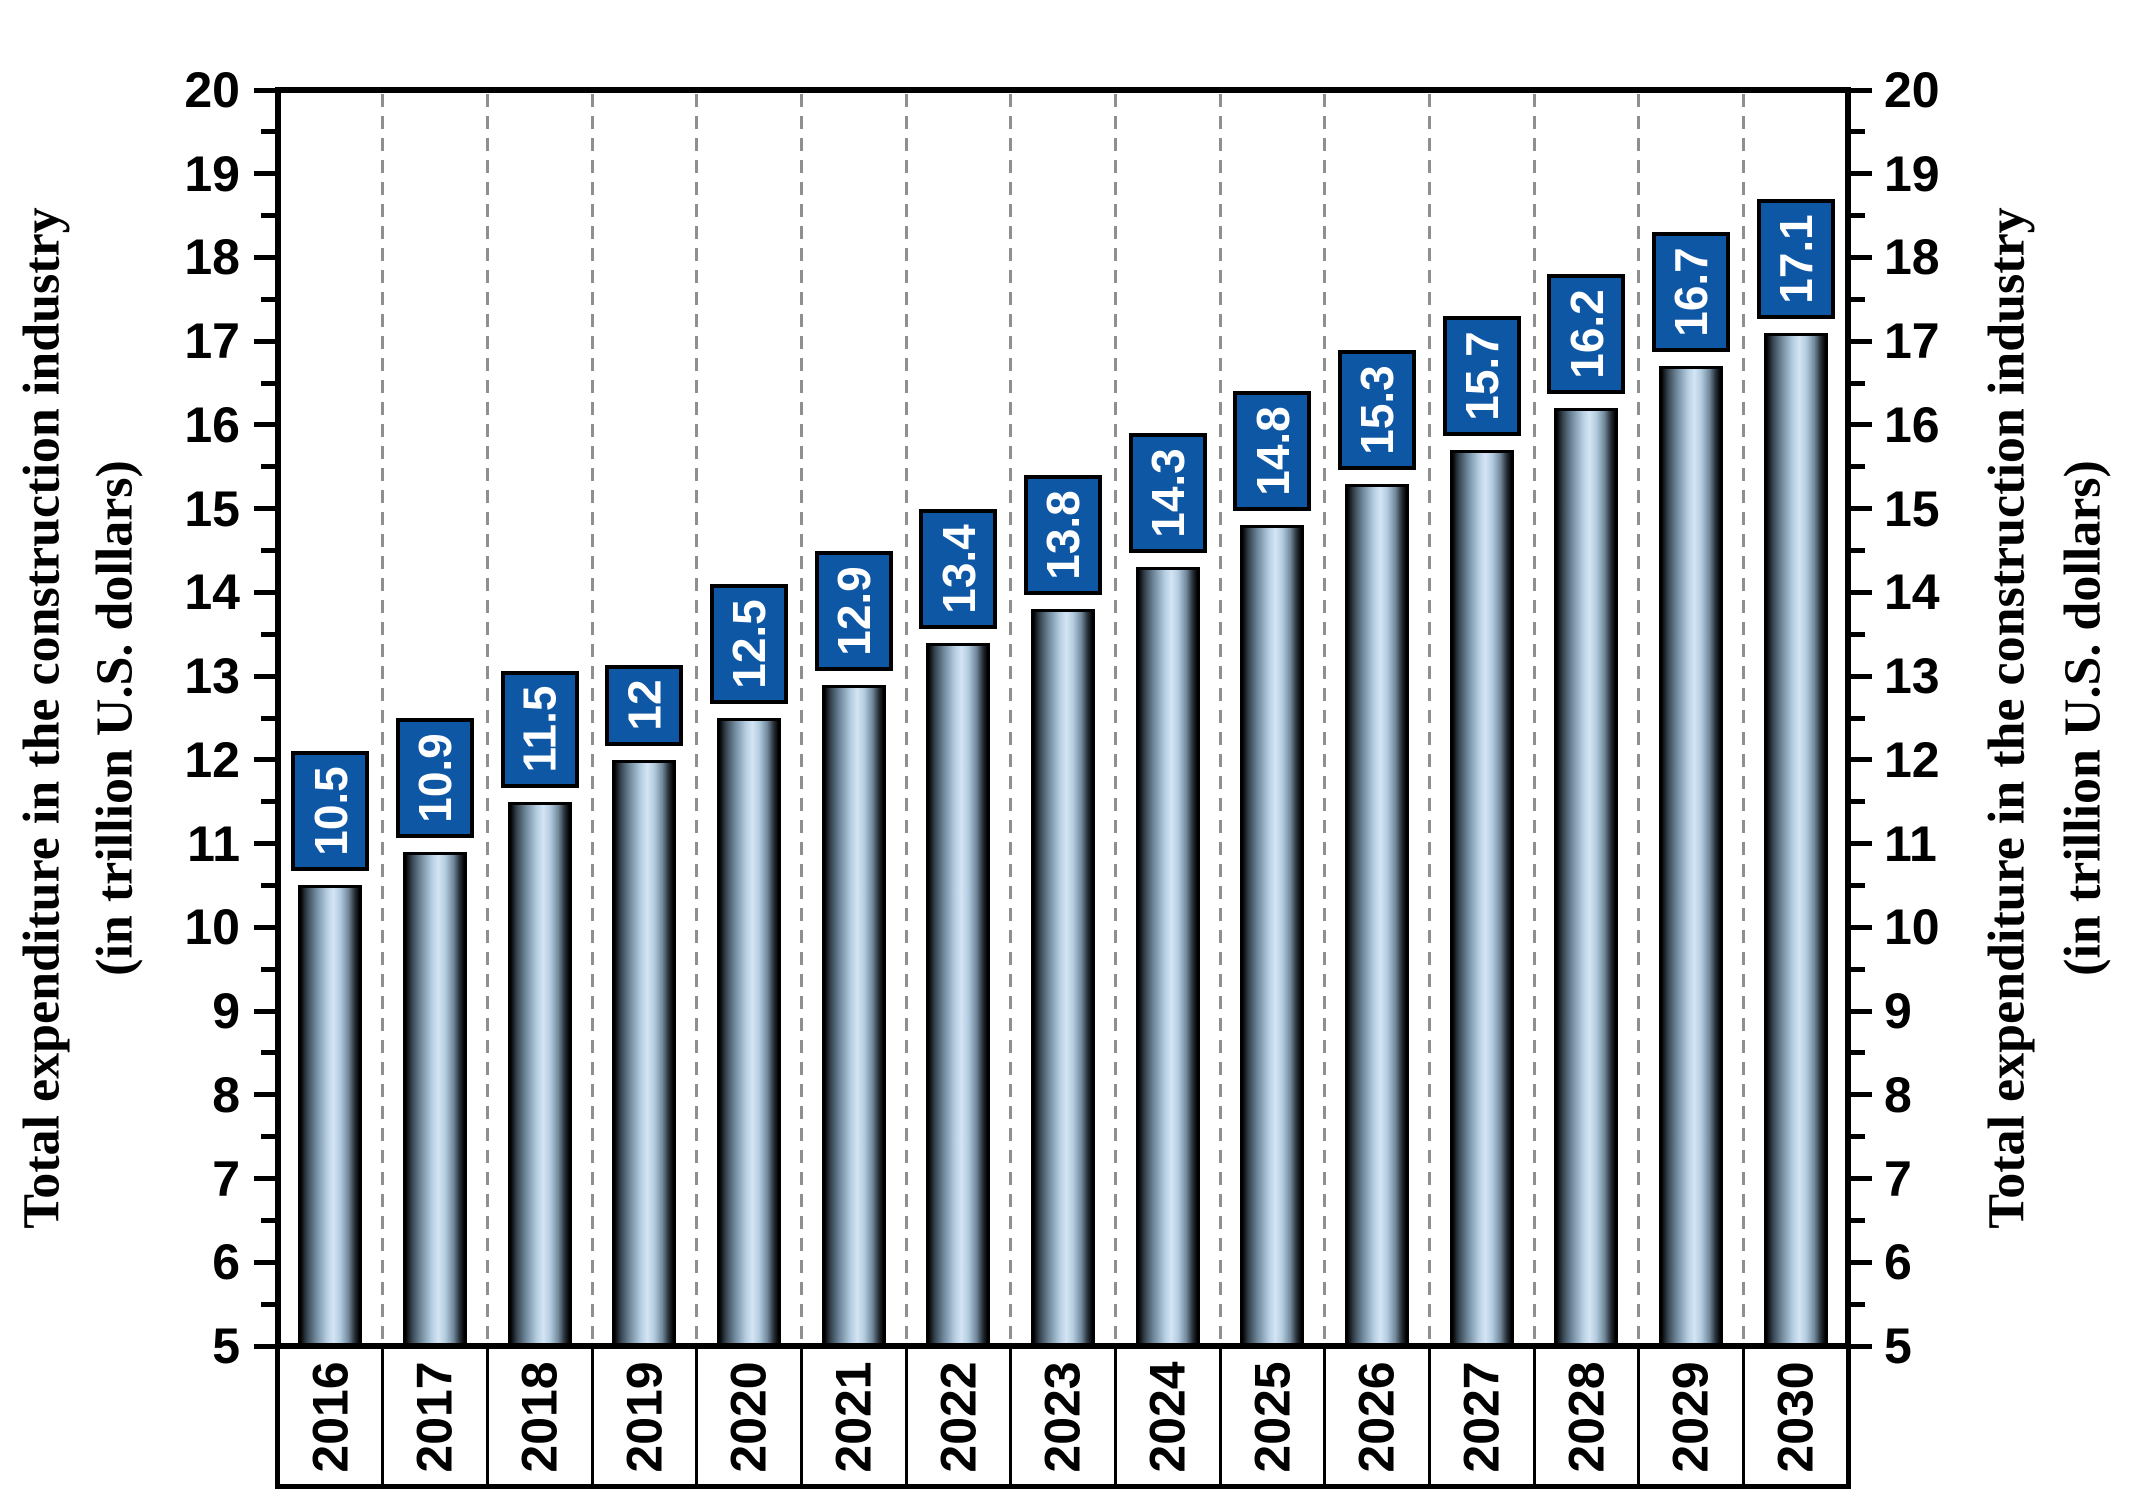 The image size is (2141, 1507). Describe the element at coordinates (749, 644) in the screenshot. I see `bar-value-label: 12.5` at that location.